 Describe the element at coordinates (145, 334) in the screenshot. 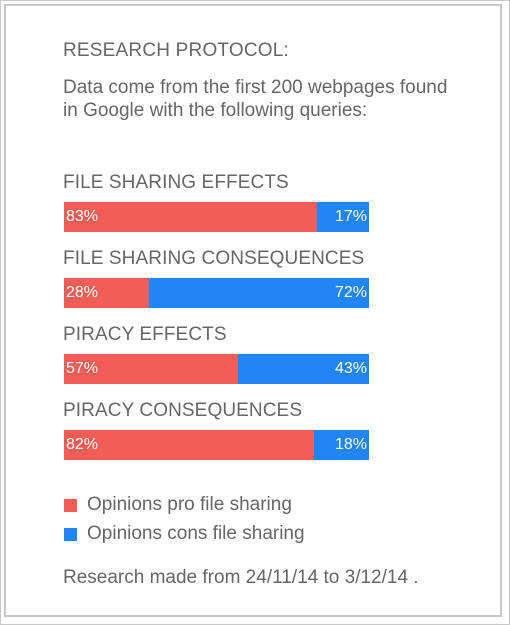

I see `bar-category-label: PIRACY EFFECTS` at that location.